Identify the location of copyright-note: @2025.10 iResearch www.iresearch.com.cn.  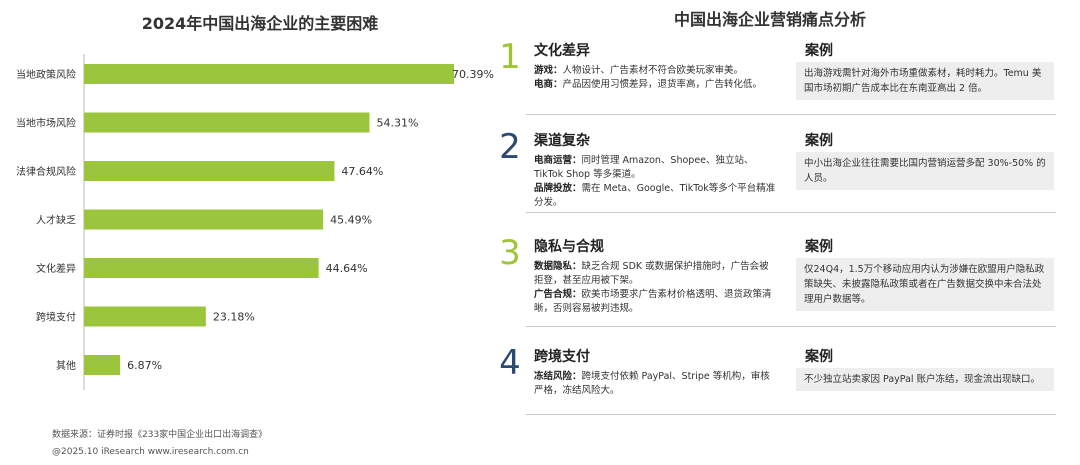
(150, 452).